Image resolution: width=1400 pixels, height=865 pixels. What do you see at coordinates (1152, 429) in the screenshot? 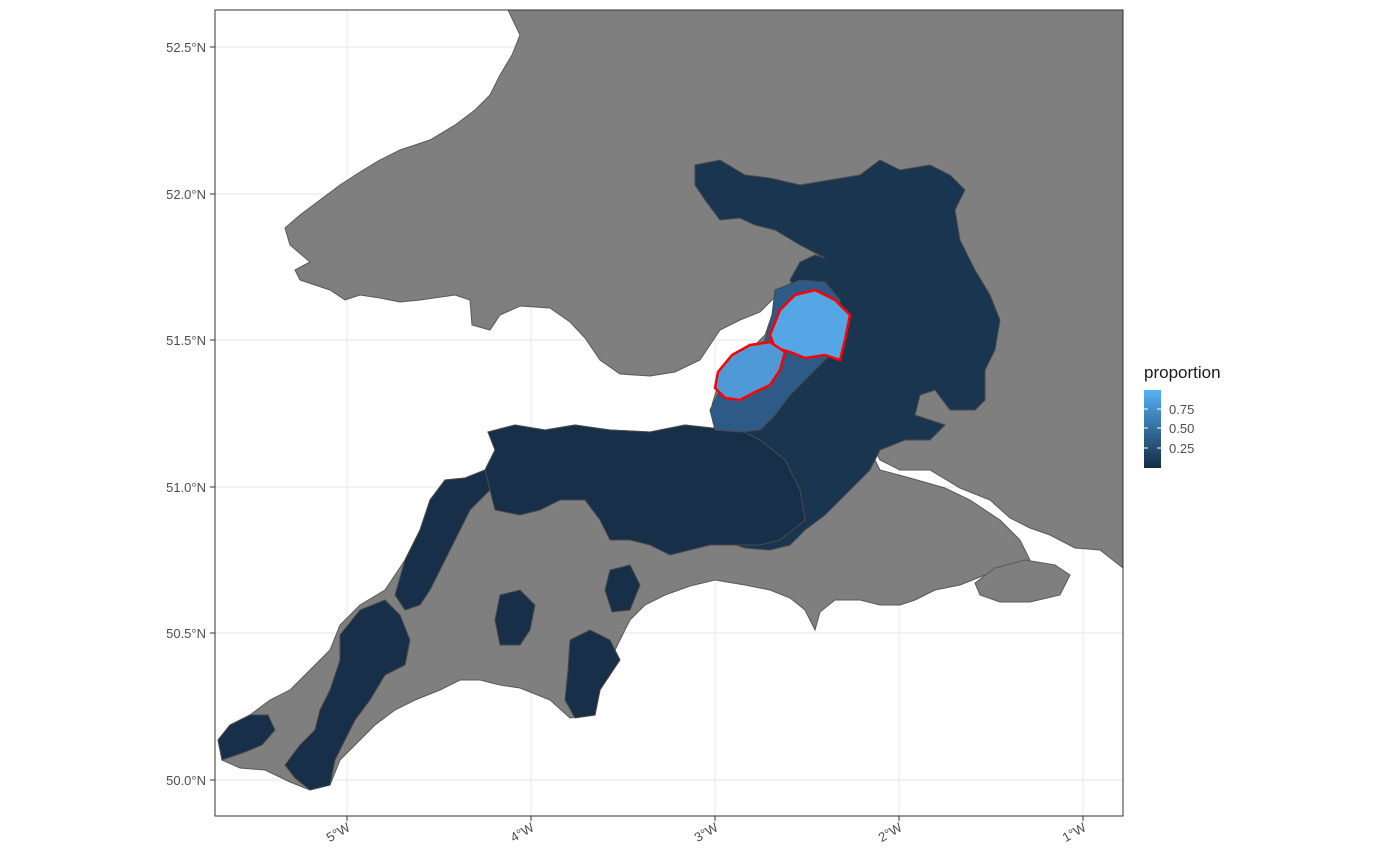
I see `legend-colorbar` at bounding box center [1152, 429].